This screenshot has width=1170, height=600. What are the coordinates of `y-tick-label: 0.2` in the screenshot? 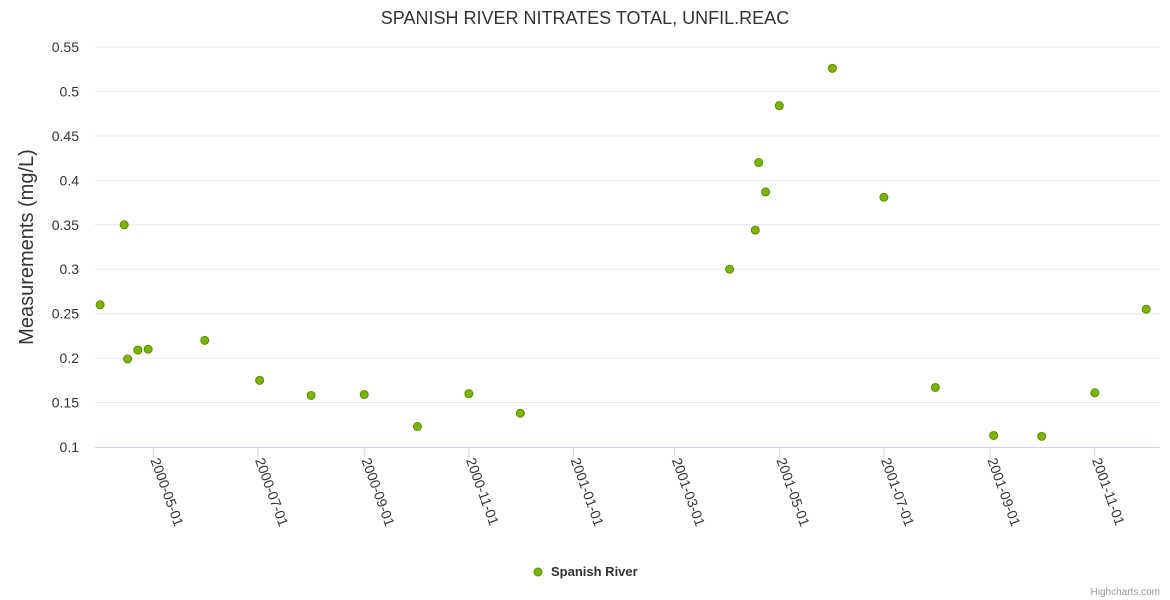 It's located at (70, 358).